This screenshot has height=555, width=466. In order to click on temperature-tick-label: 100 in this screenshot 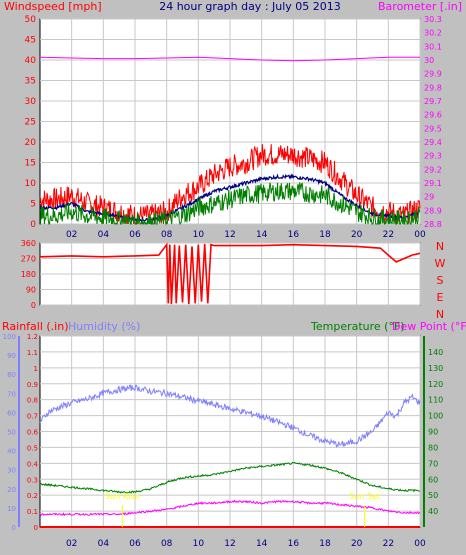, I will do `click(435, 416)`.